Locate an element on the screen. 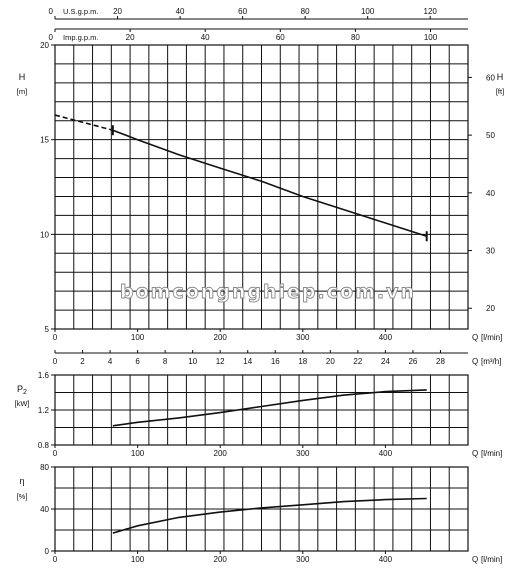  m3h-tick-label: 24 is located at coordinates (385, 361).